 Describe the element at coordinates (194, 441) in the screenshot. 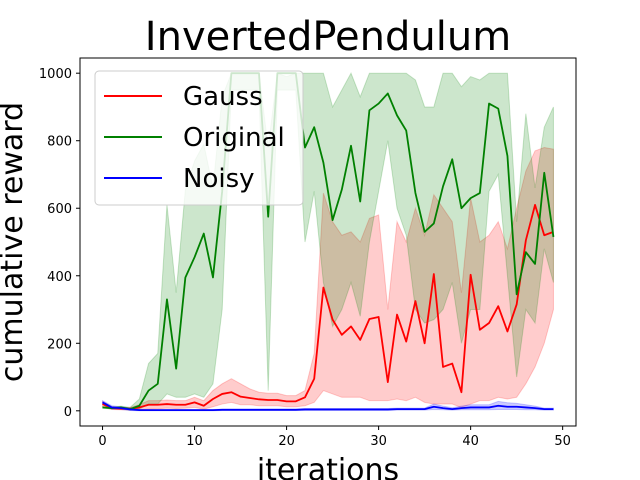

I see `x-tick-label: 10` at that location.